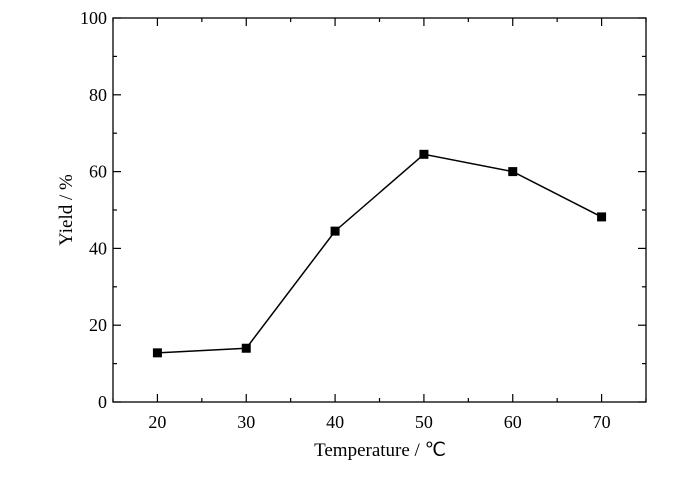  Describe the element at coordinates (246, 422) in the screenshot. I see `x-tick-label: 30` at that location.